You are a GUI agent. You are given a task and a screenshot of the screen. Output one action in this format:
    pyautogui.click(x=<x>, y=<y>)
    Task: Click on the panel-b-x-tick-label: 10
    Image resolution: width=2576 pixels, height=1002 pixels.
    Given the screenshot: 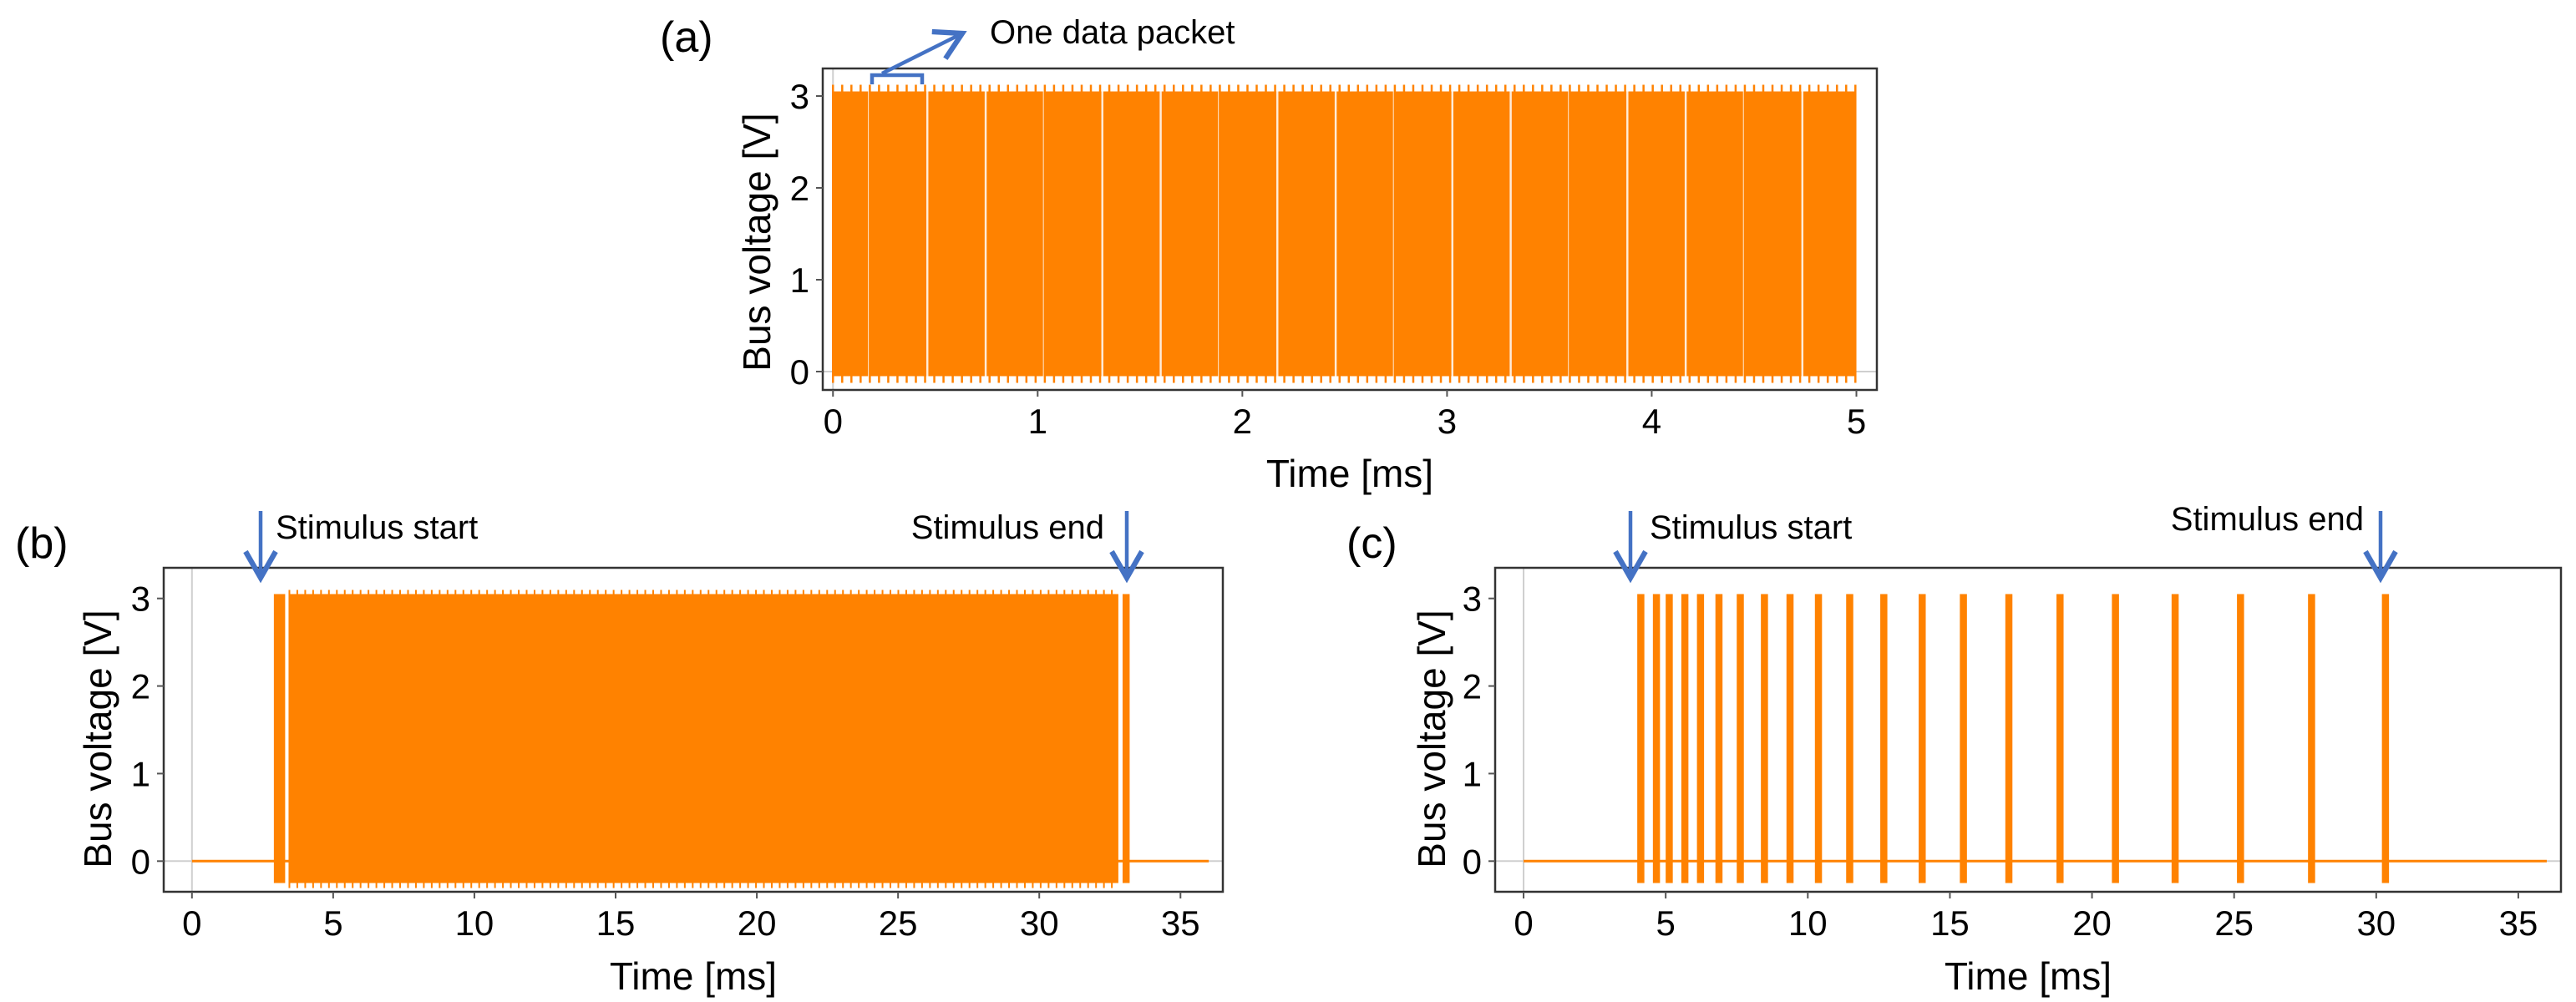 What is the action you would take?
    pyautogui.click(x=474, y=923)
    